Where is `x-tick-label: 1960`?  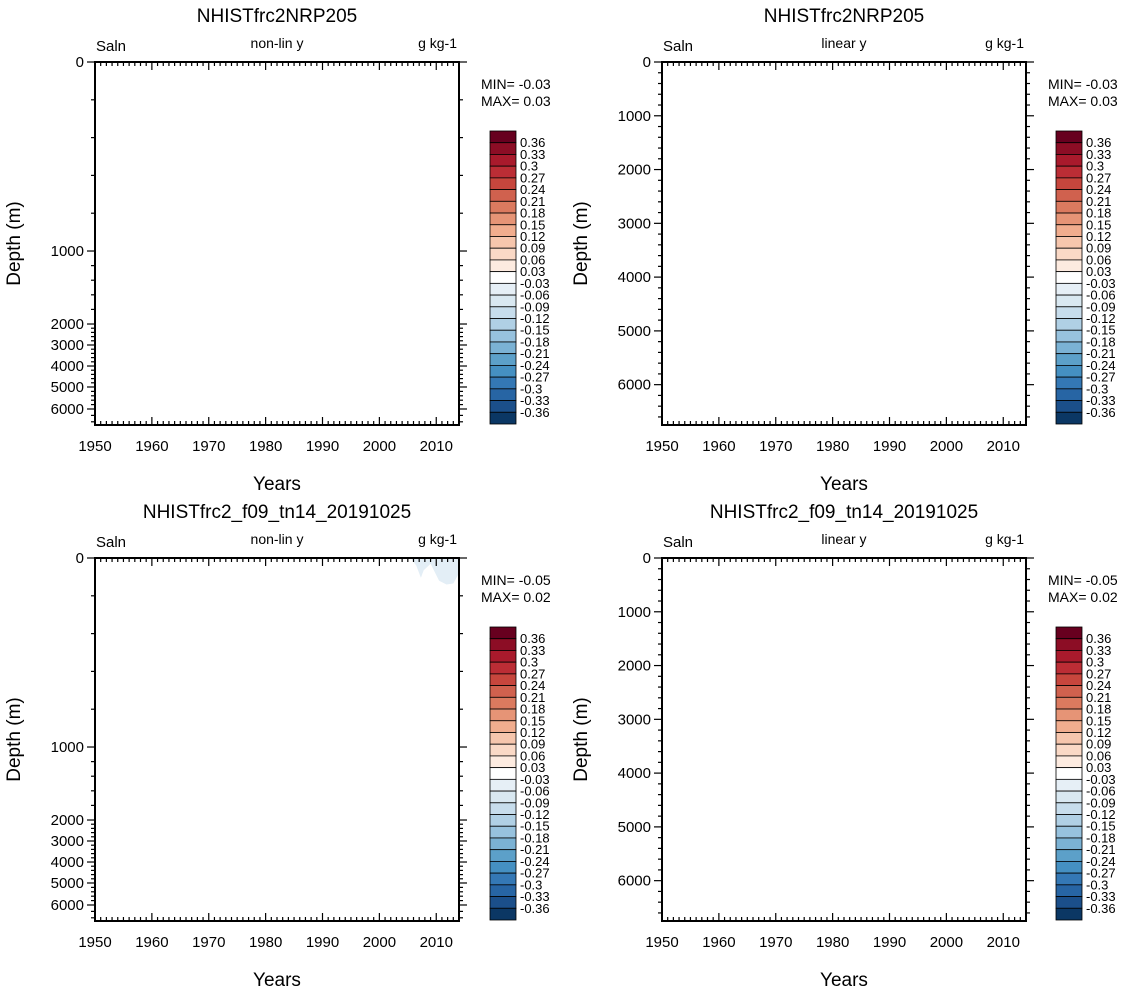
x-tick-label: 1960 is located at coordinates (151, 446).